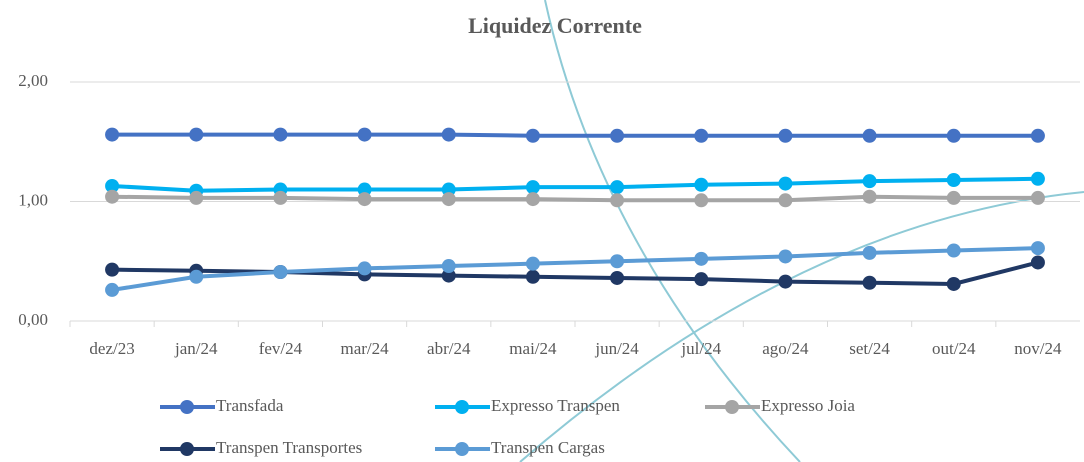  Describe the element at coordinates (808, 405) in the screenshot. I see `legend-label: Expresso Joia` at that location.